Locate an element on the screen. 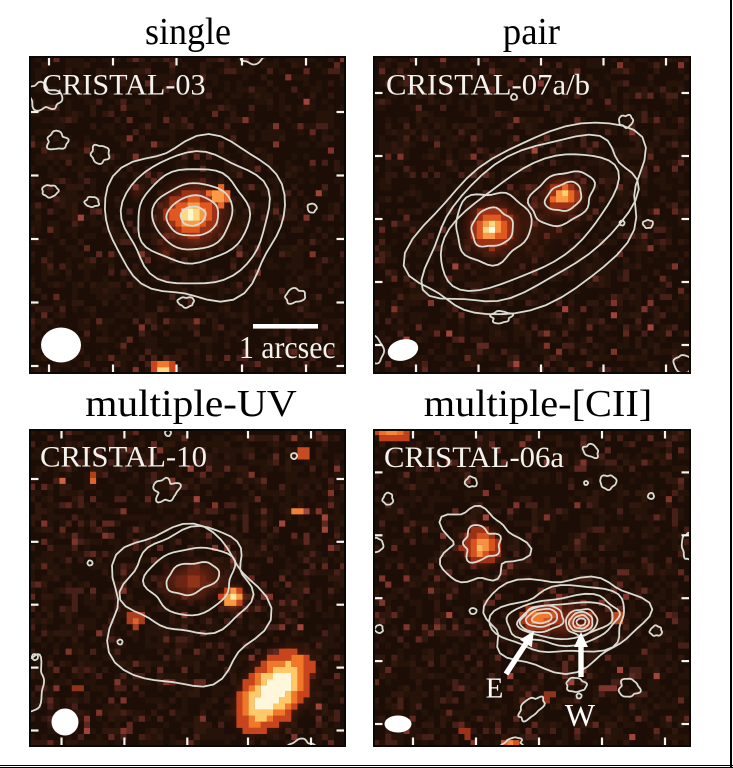 The width and height of the screenshot is (733, 768). svg-text: 1 arcsec is located at coordinates (287, 347).